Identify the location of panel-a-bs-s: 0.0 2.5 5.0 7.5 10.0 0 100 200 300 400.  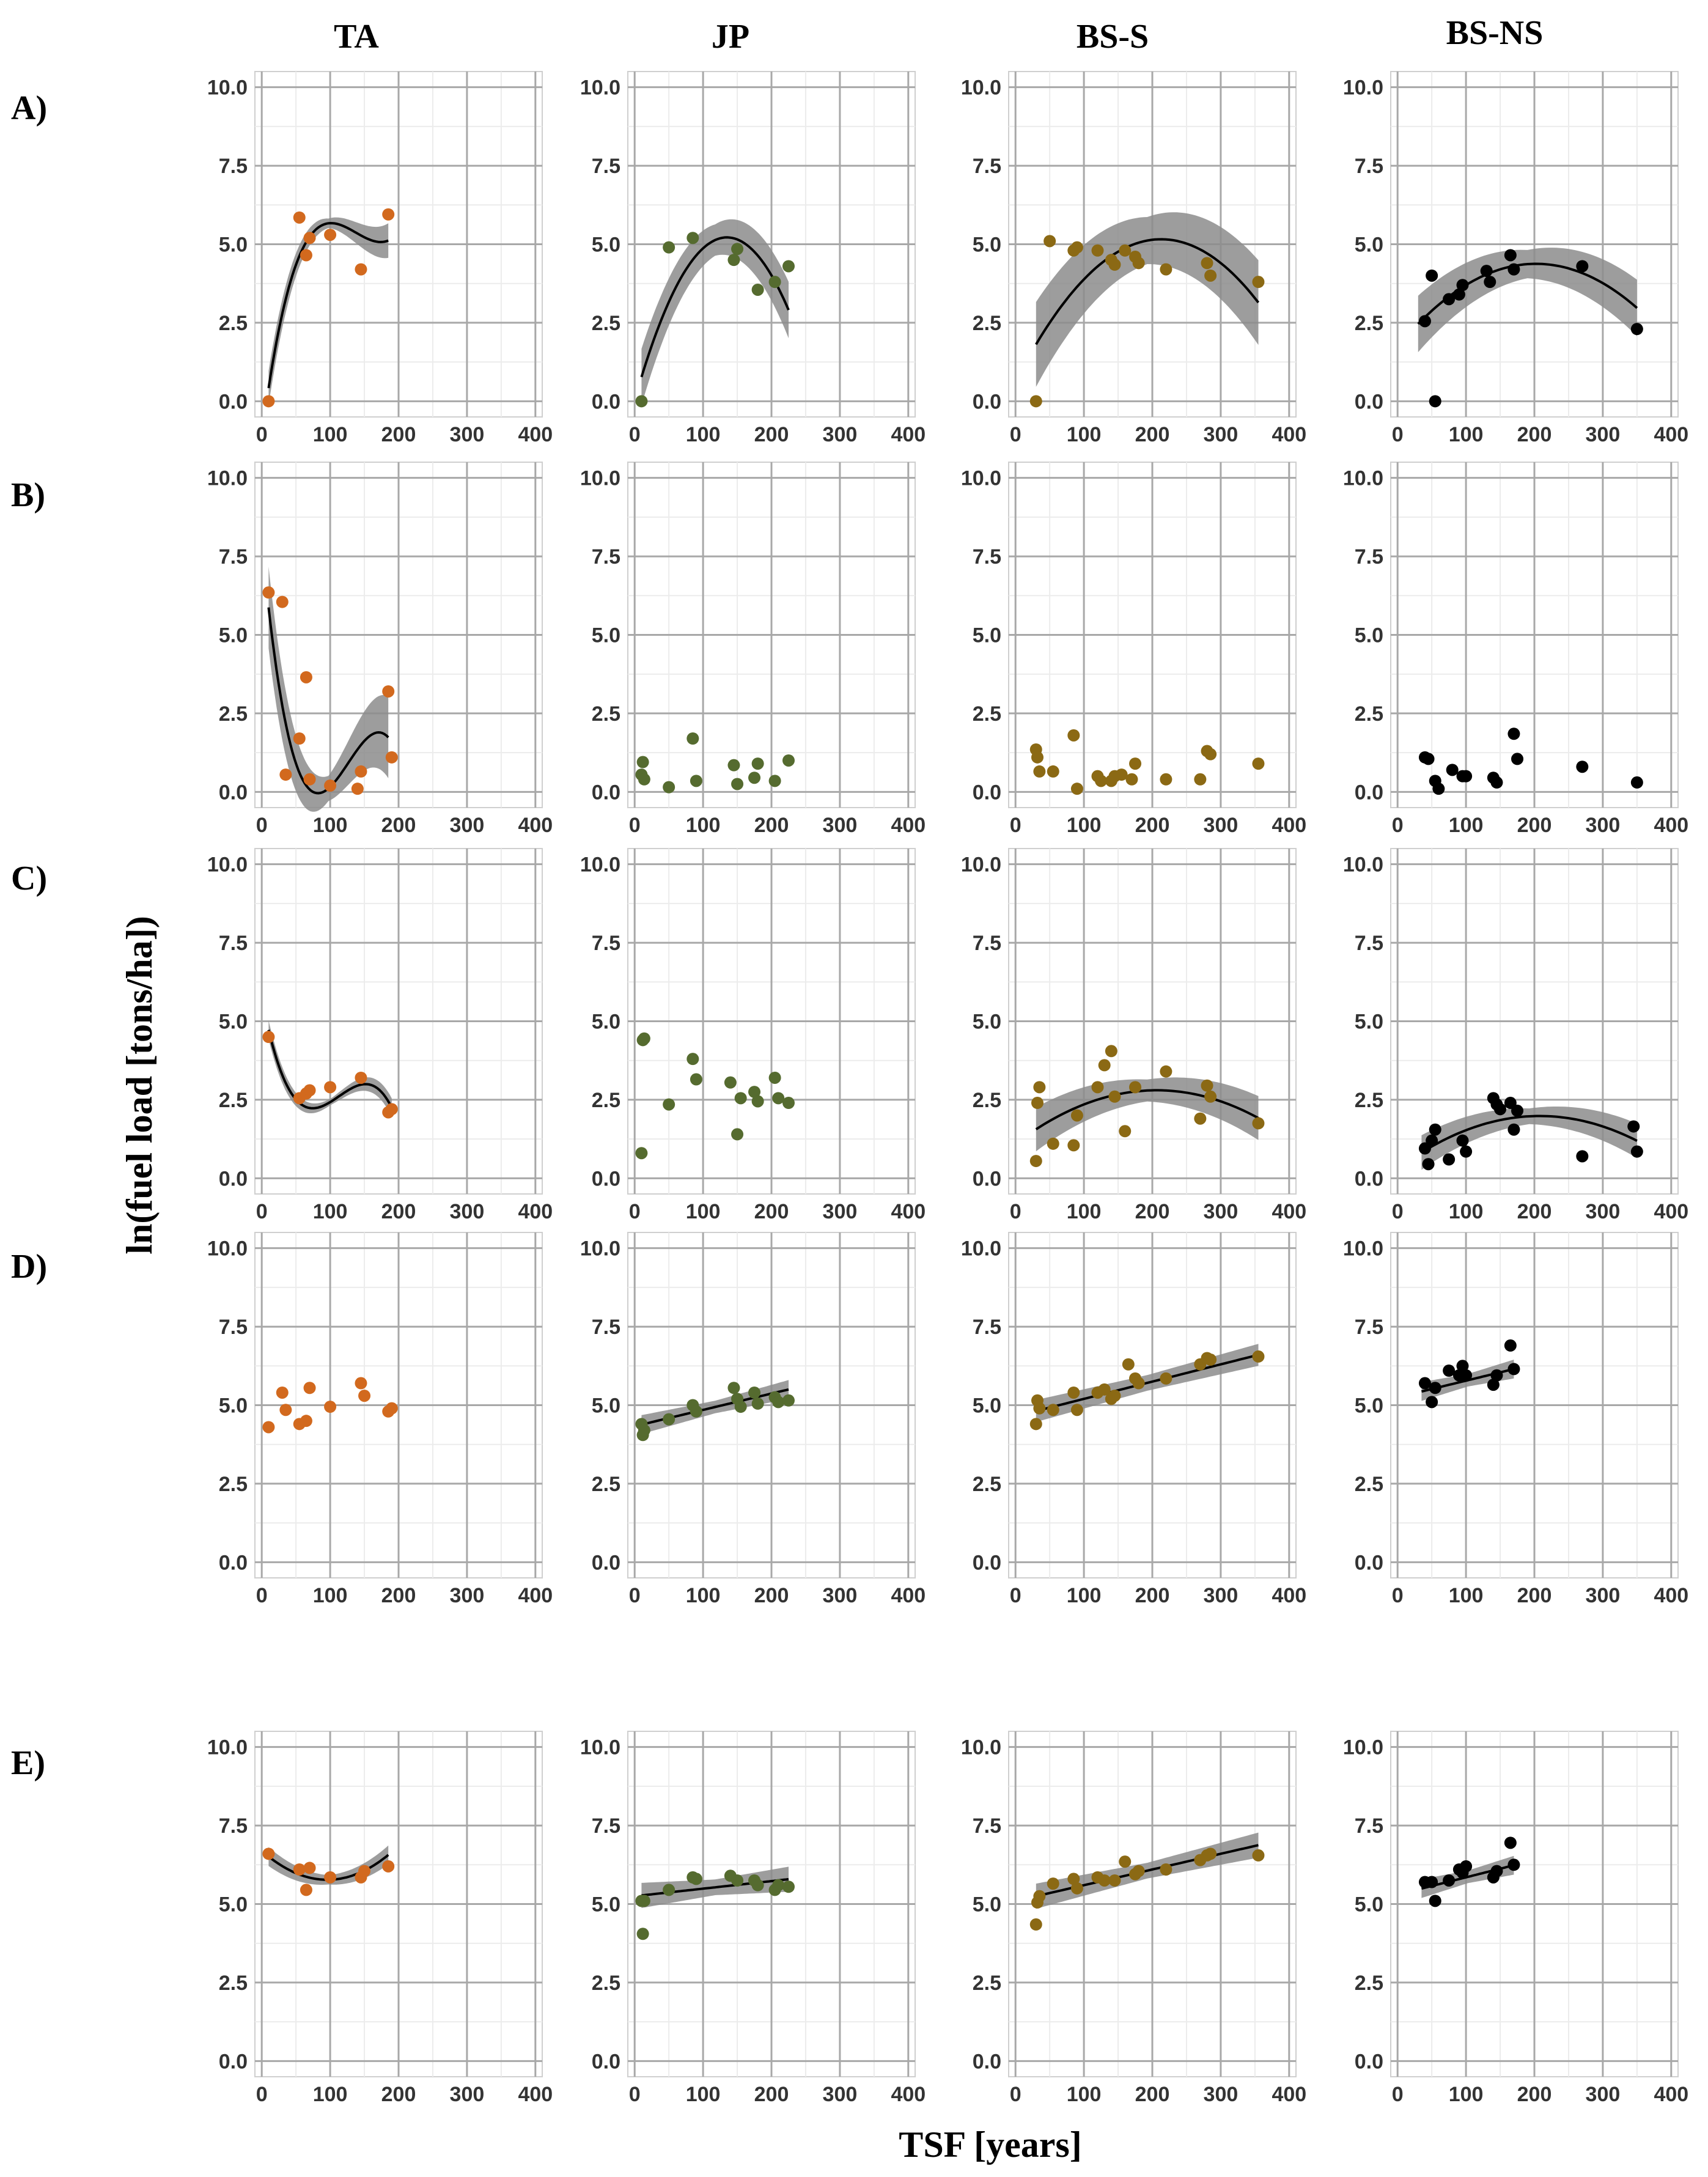
(1133, 258).